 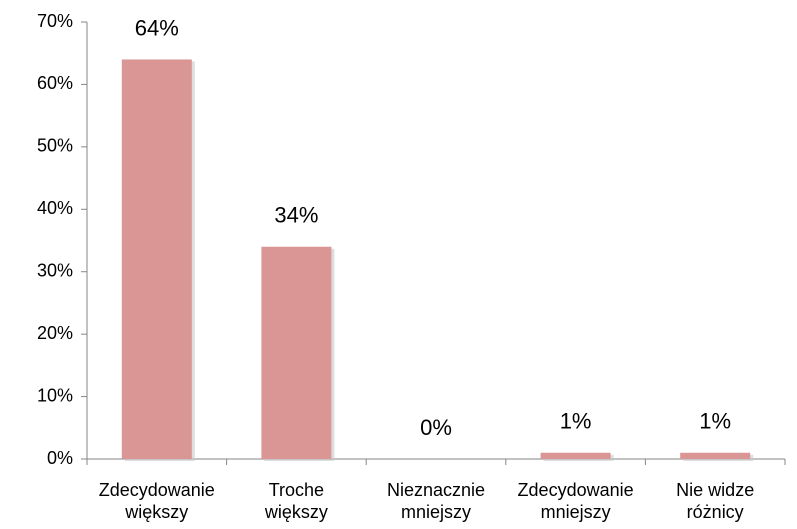 What do you see at coordinates (55, 208) in the screenshot?
I see `y-tick-label: 40%` at bounding box center [55, 208].